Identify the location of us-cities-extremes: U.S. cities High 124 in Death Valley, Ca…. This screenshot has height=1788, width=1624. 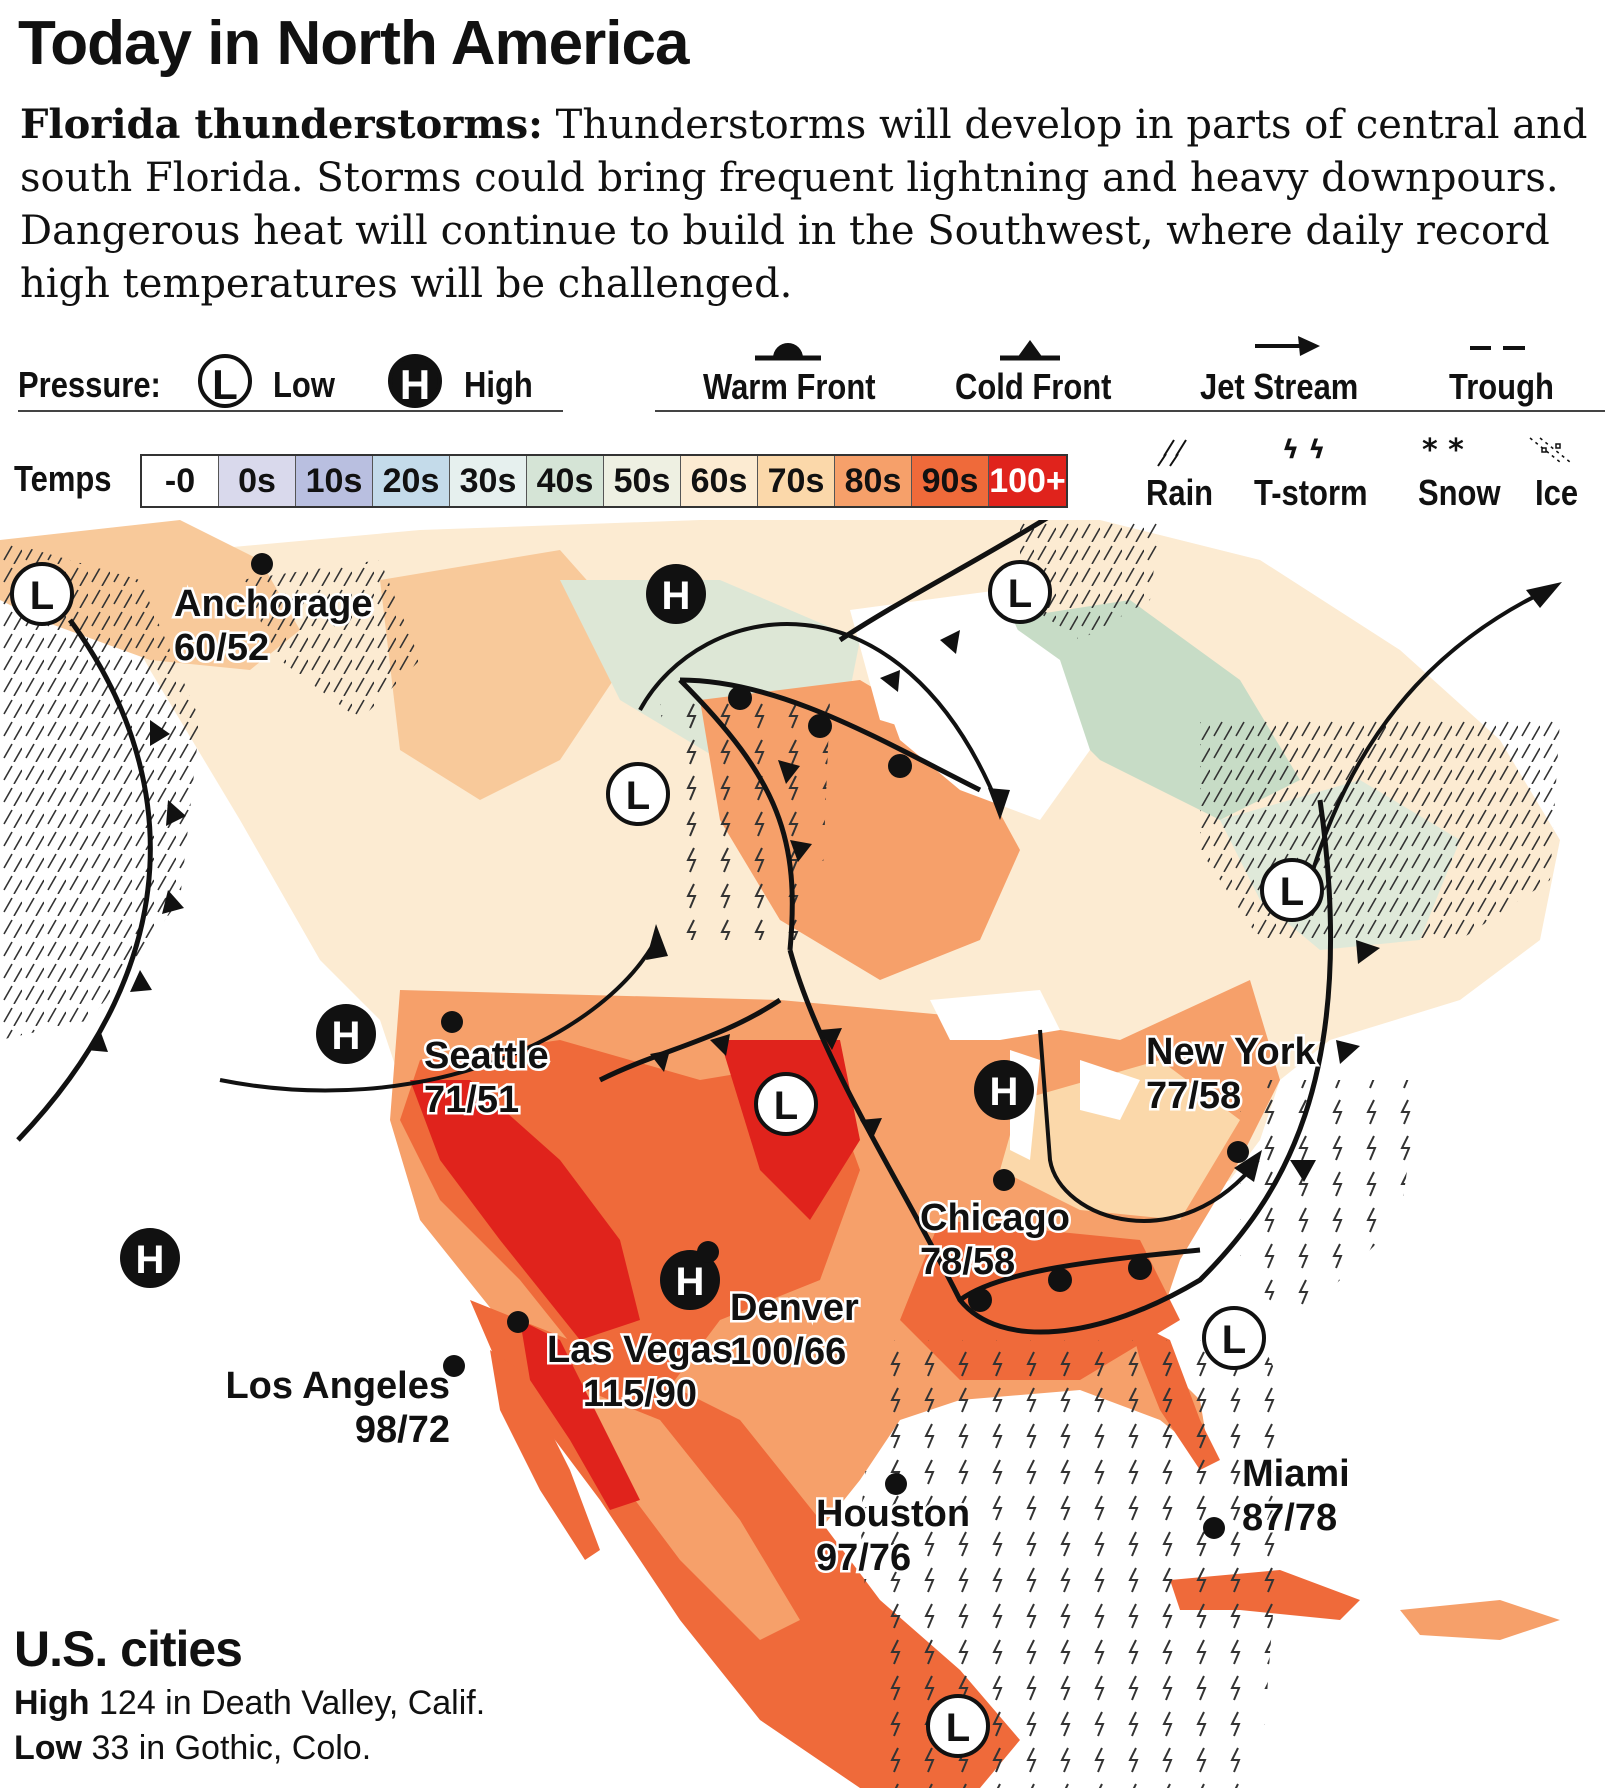
(249, 1694).